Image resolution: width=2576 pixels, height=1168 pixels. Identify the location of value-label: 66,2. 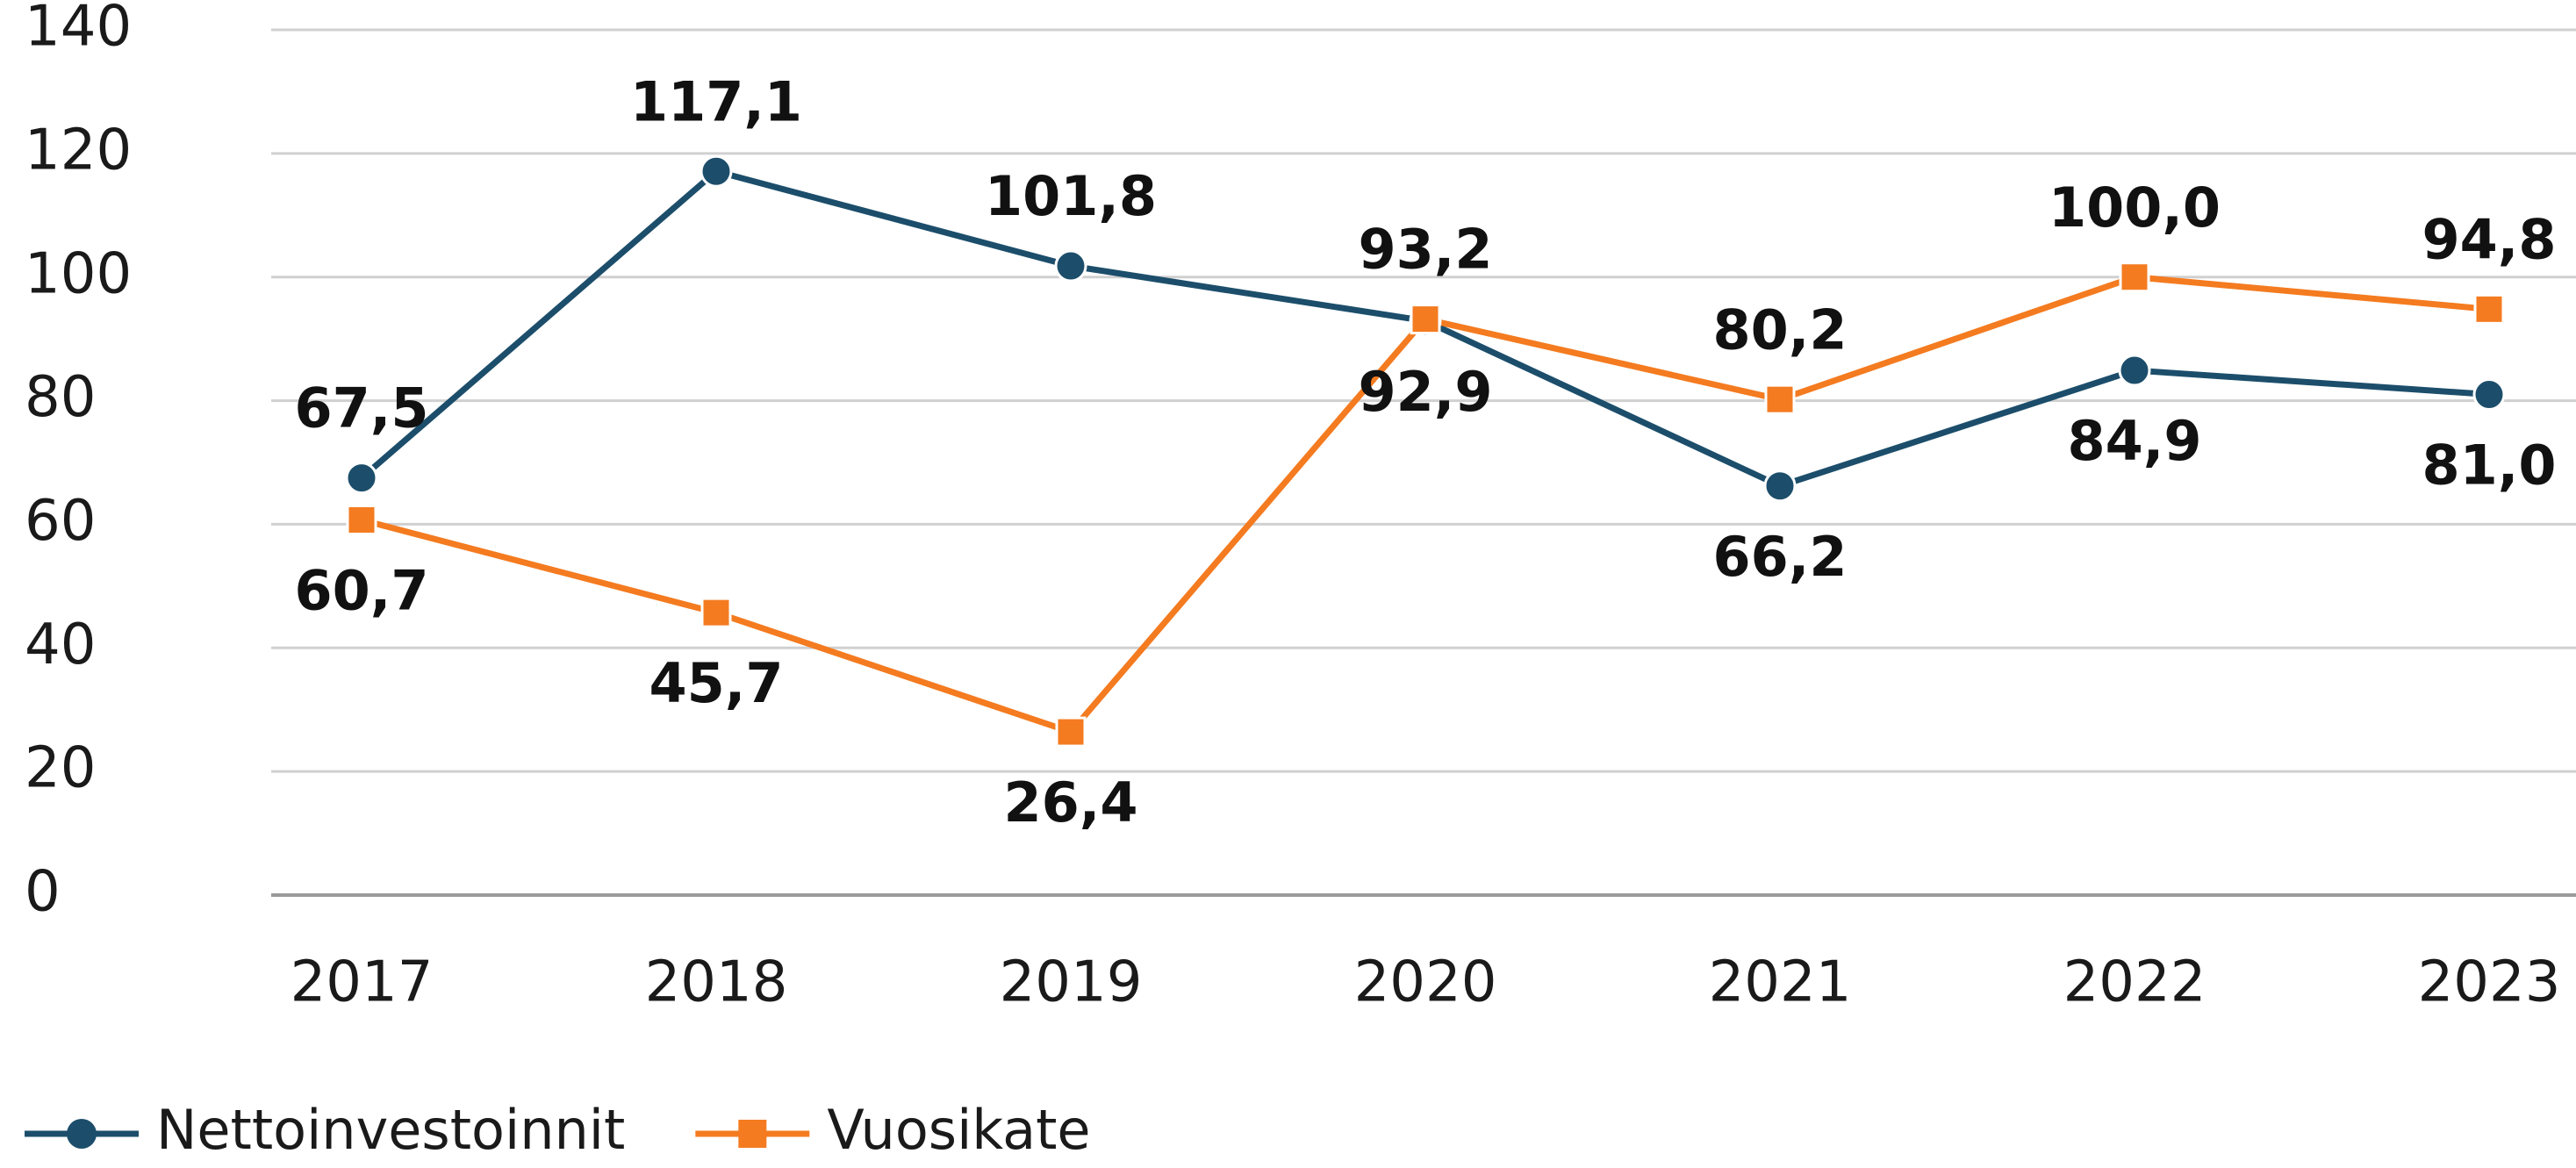
(1781, 557).